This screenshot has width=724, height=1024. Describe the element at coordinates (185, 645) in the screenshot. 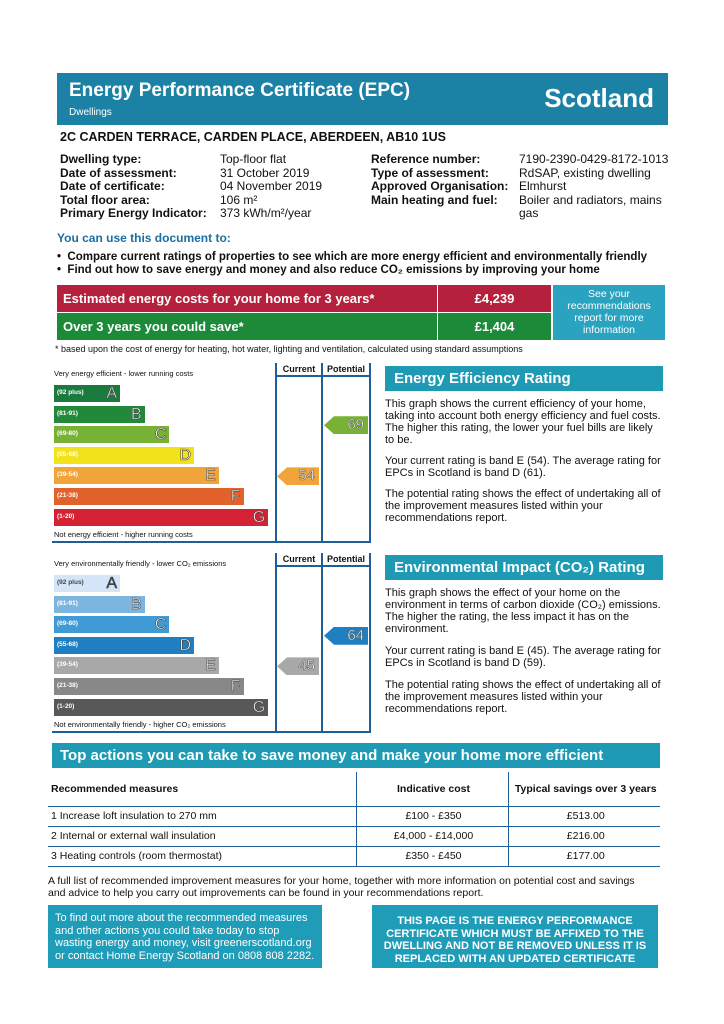

I see `band-letter: D` at that location.